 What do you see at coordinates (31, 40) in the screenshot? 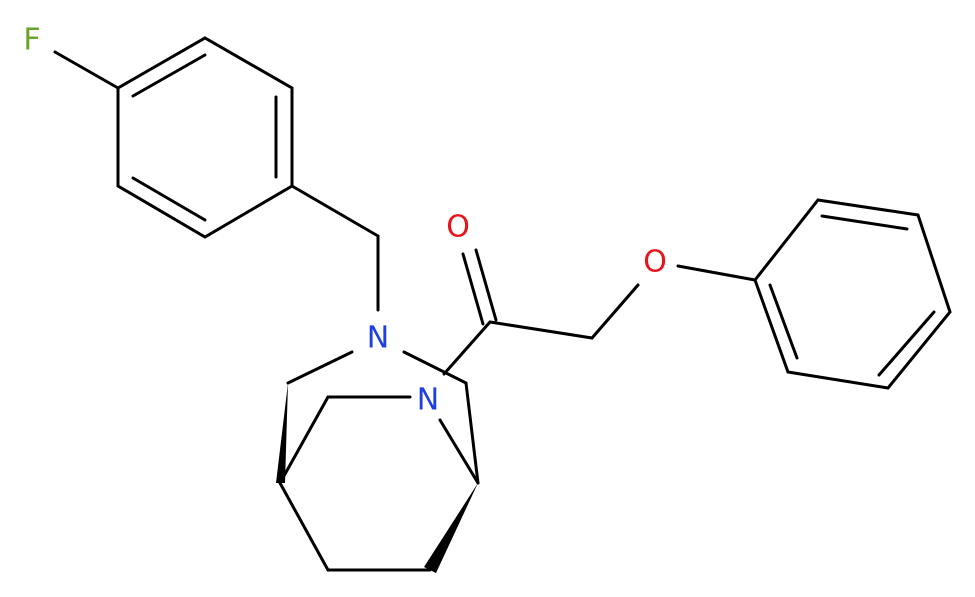
I see `atom-label: F` at bounding box center [31, 40].